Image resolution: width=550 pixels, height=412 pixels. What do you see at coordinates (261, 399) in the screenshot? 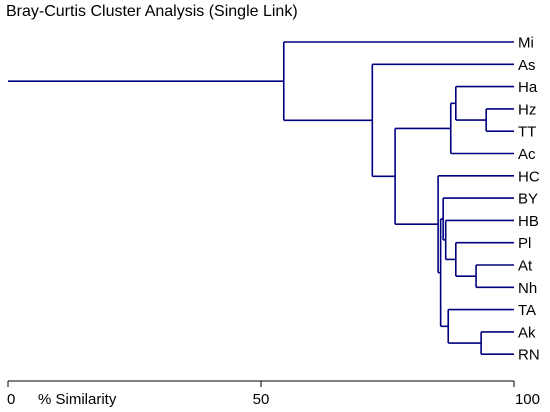
I see `x-tick-label: 50` at bounding box center [261, 399].